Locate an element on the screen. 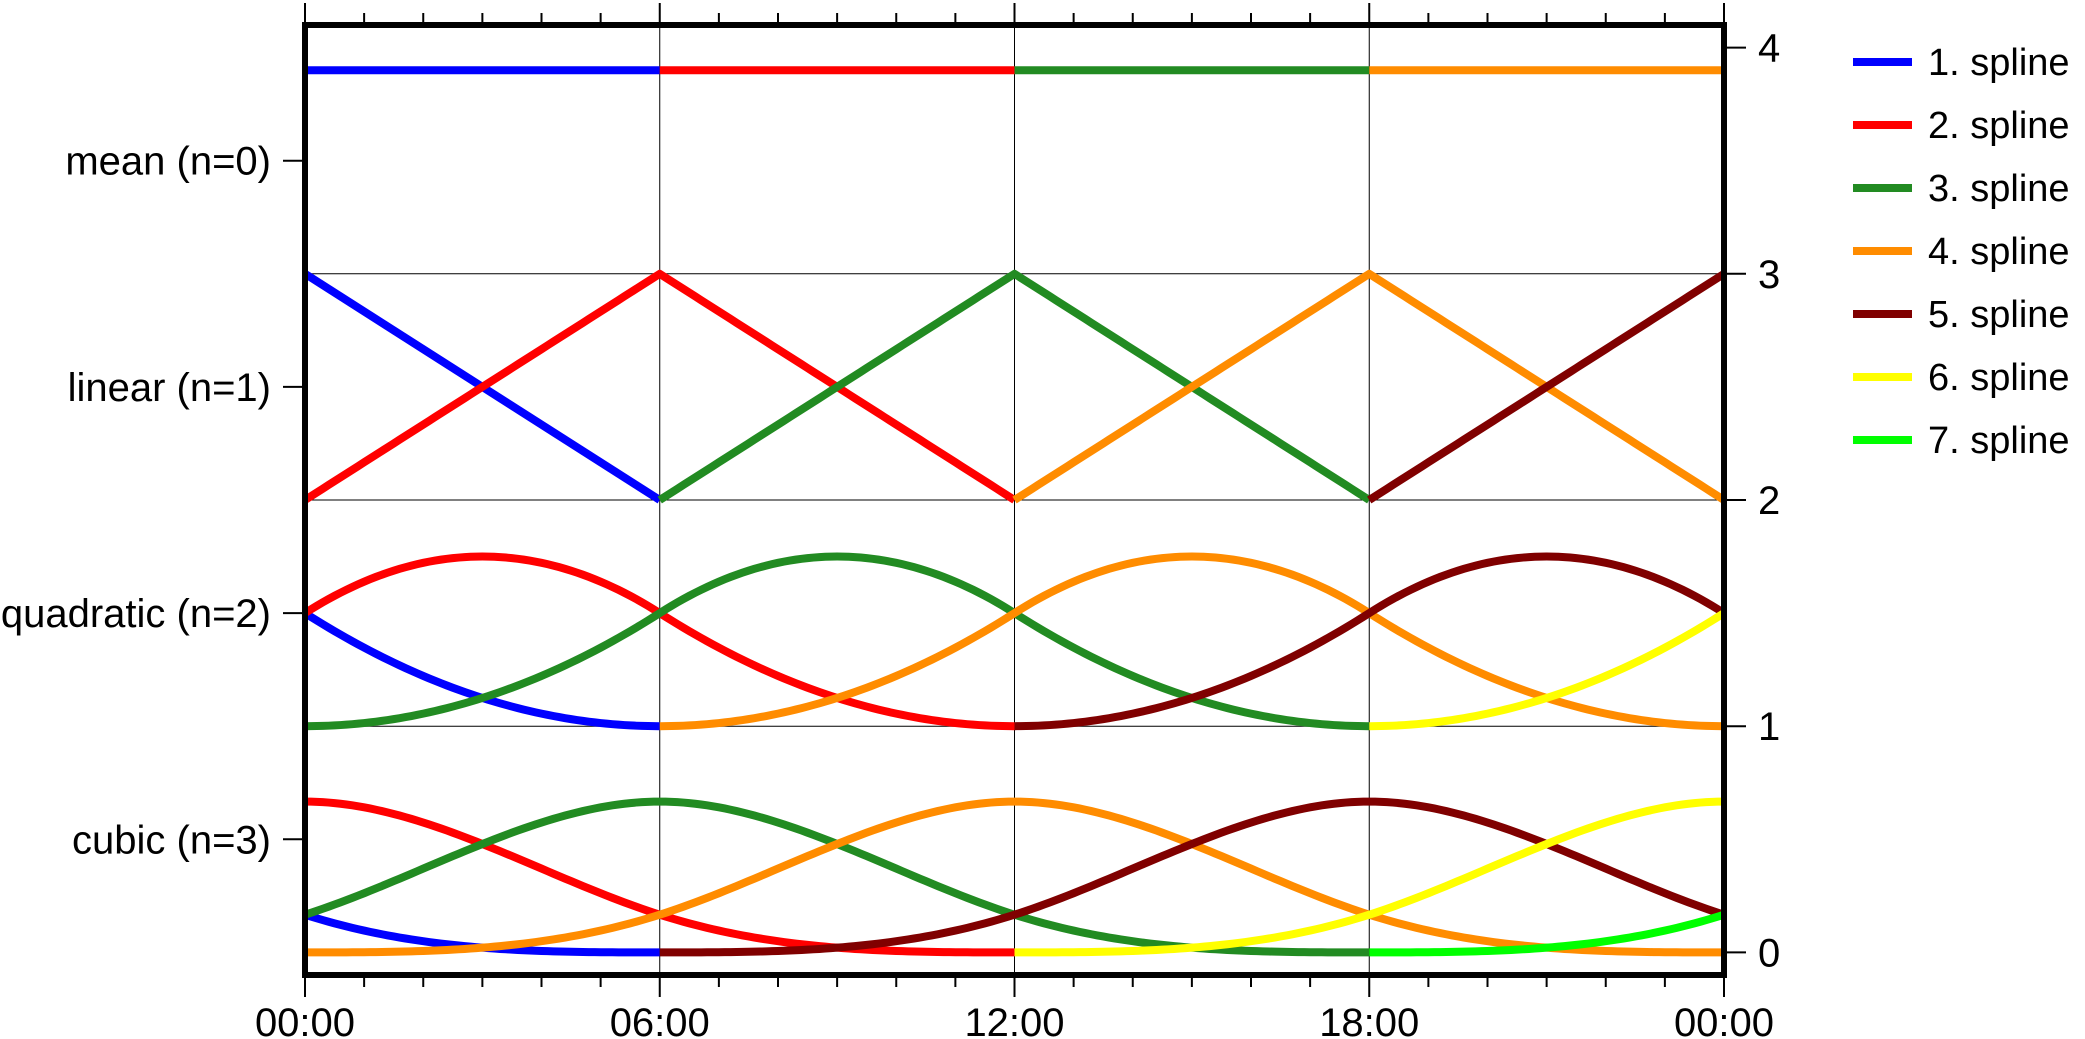  y-right-label: 4 is located at coordinates (1769, 49).